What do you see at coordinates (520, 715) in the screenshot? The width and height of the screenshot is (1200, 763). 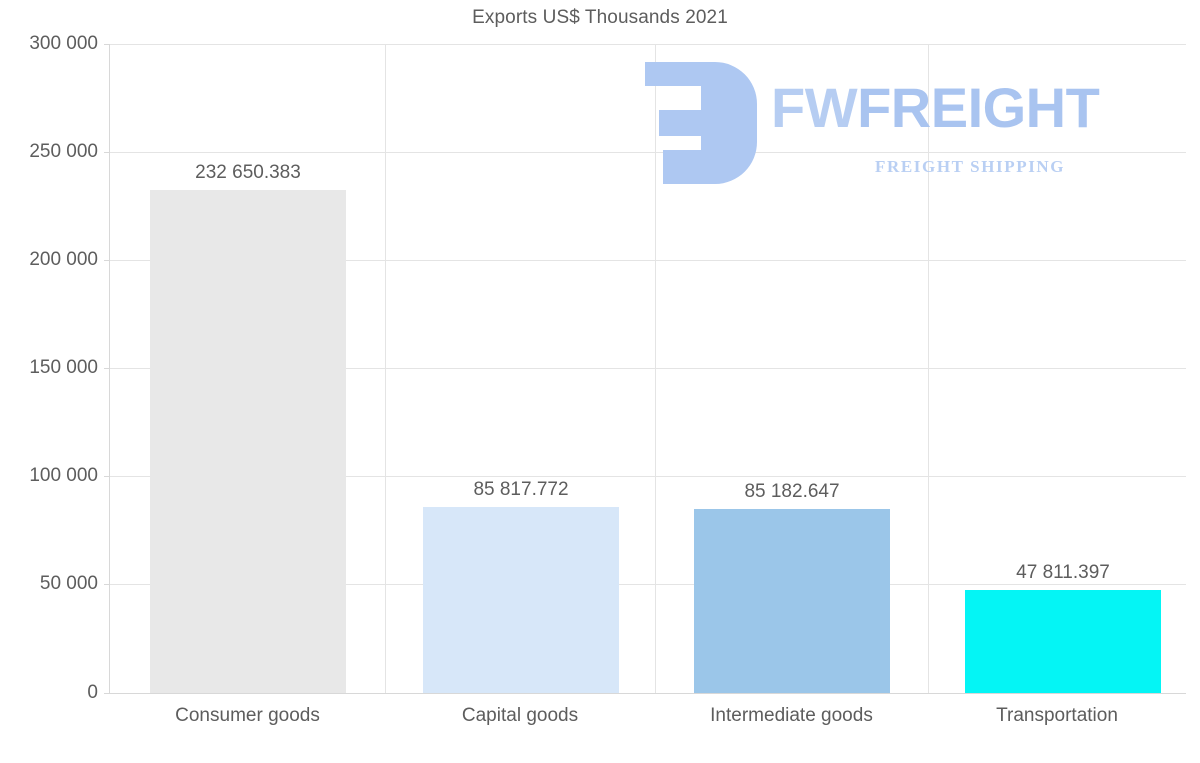 I see `x-axis-label-capital-goods: Capital goods` at bounding box center [520, 715].